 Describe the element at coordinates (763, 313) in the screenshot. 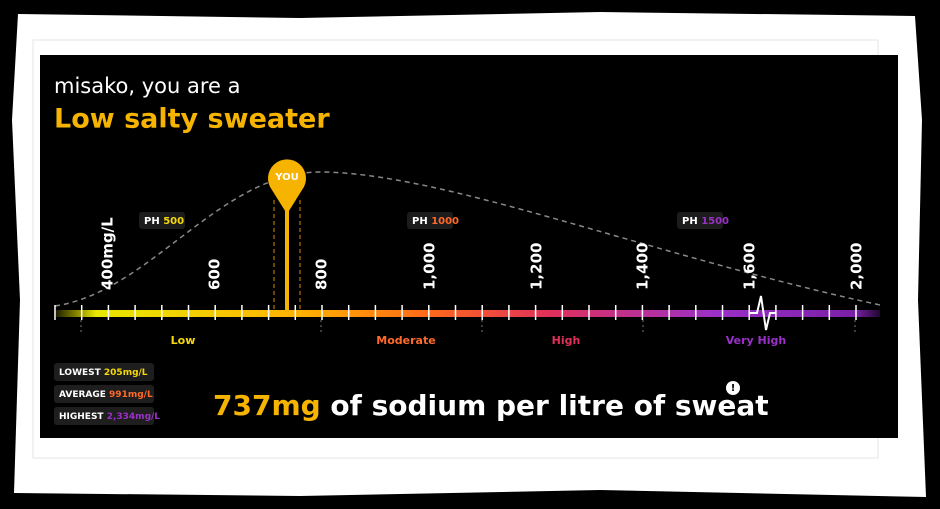

I see `axis-break` at that location.